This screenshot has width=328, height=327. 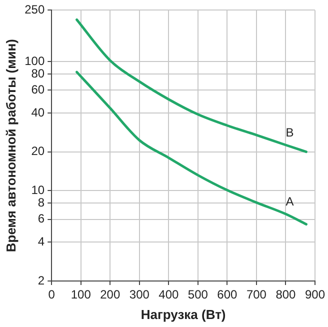 What do you see at coordinates (315, 295) in the screenshot?
I see `x-tick-label: 900` at bounding box center [315, 295].